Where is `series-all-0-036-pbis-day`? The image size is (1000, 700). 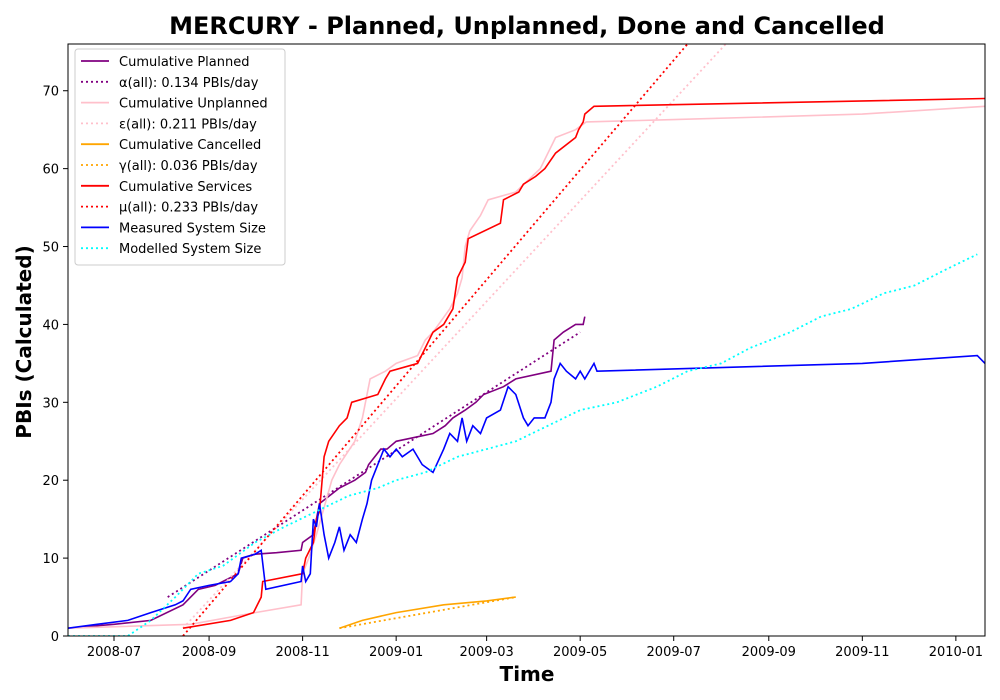
series-all-0-036-pbis-day is located at coordinates (427, 613).